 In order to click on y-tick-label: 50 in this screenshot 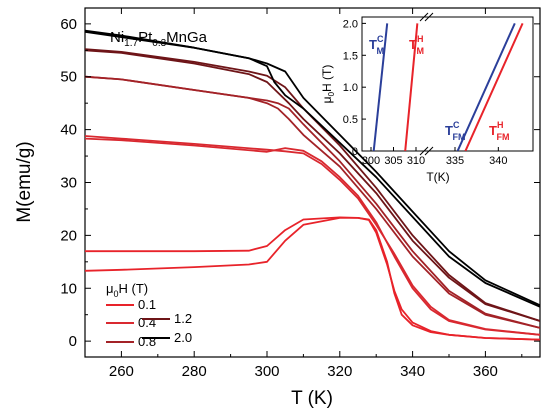, I will do `click(68, 77)`.